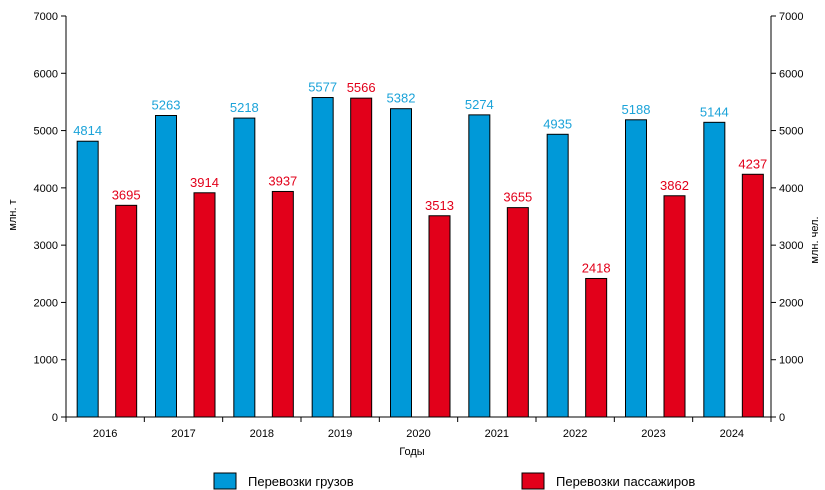 This screenshot has height=490, width=825. Describe the element at coordinates (282, 180) in the screenshot. I see `passenger-data-label: 3937` at that location.